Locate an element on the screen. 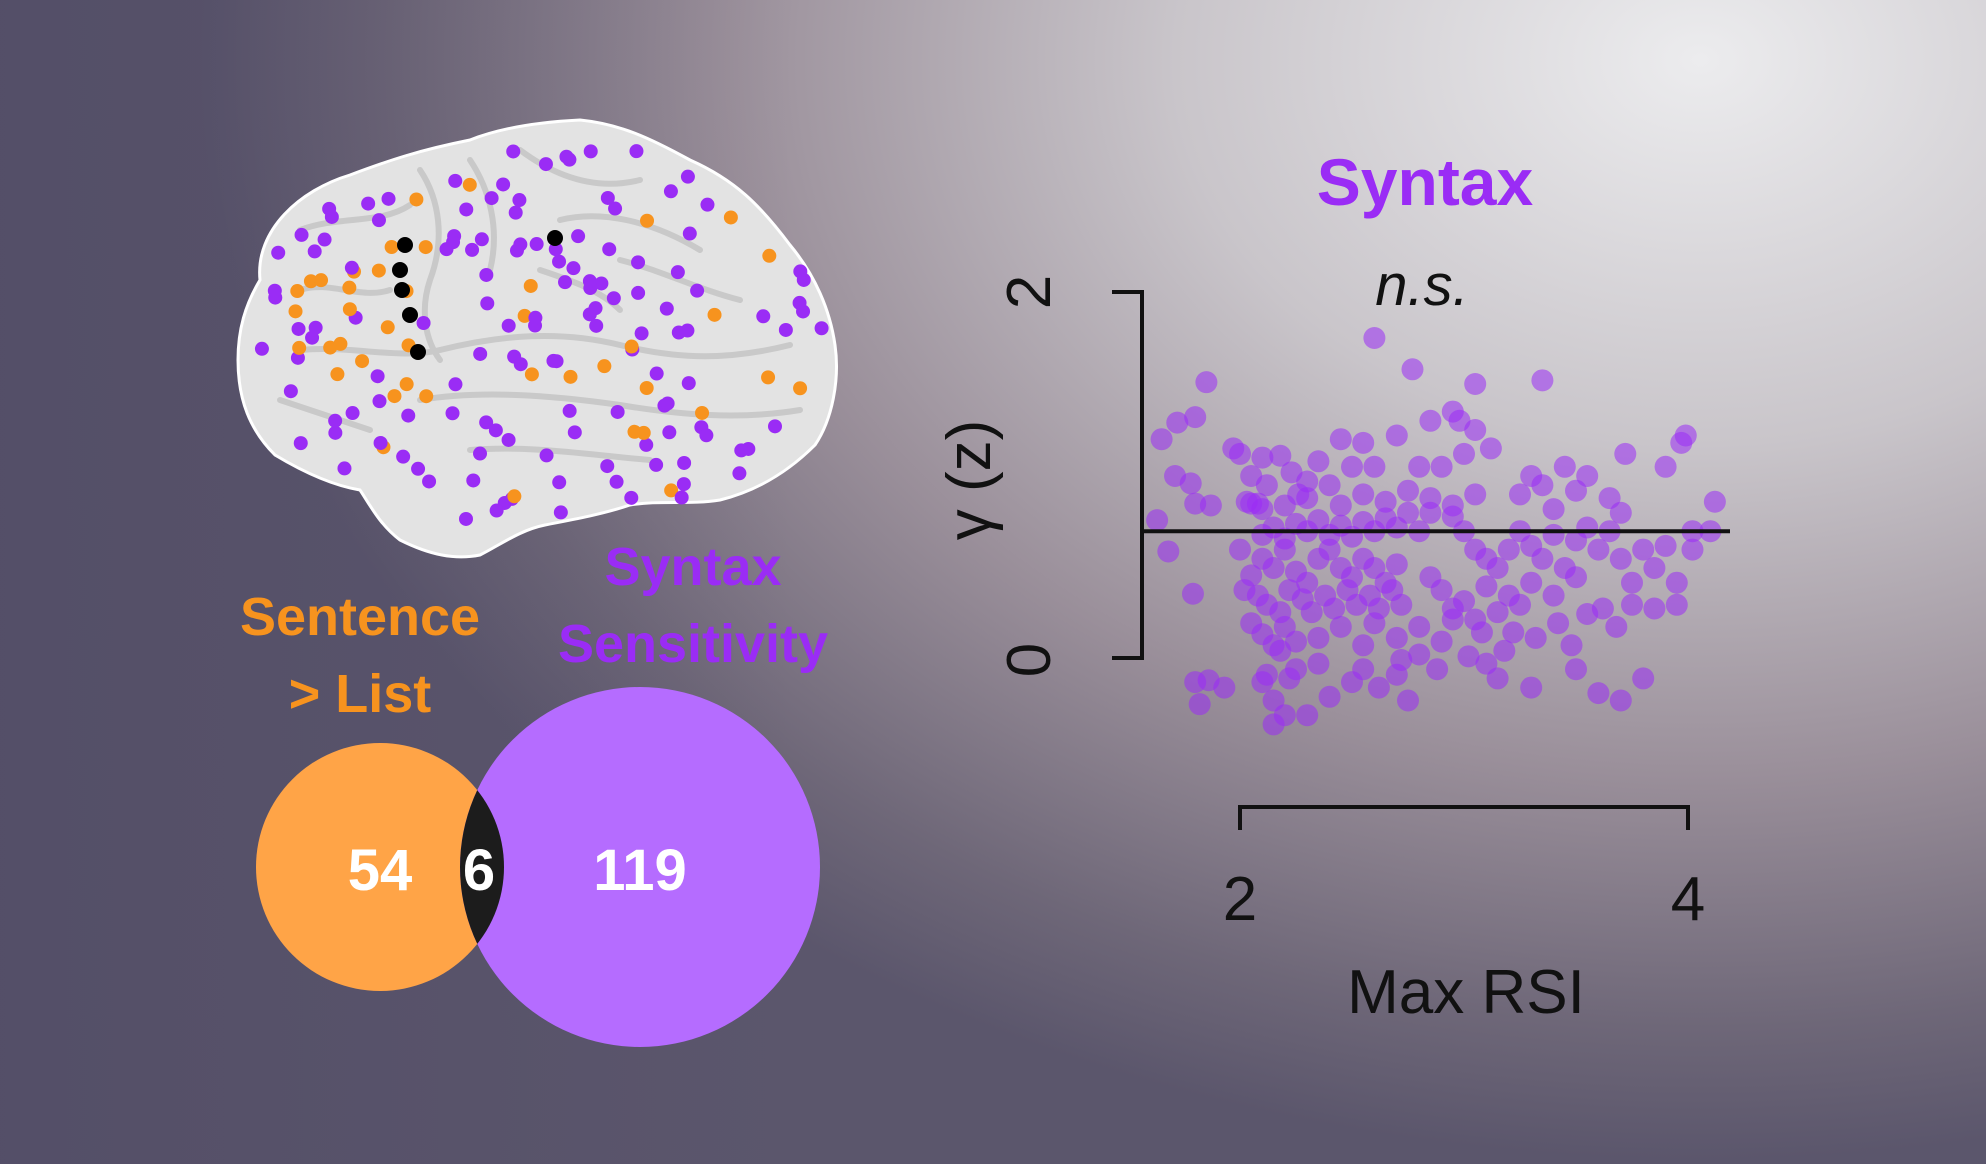 The width and height of the screenshot is (1986, 1164). venn-overlap-count: 6 is located at coordinates (479, 870).